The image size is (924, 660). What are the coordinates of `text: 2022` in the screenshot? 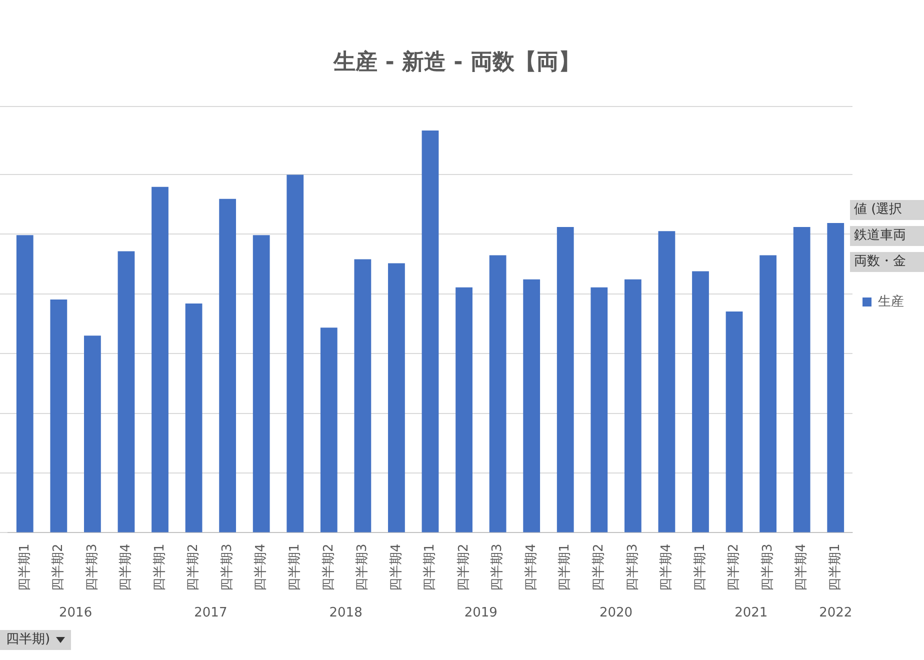 It's located at (835, 613).